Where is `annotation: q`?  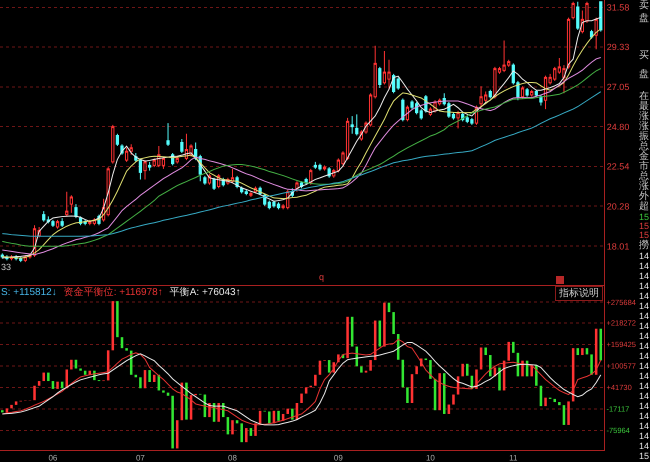 annotation: q is located at coordinates (321, 277).